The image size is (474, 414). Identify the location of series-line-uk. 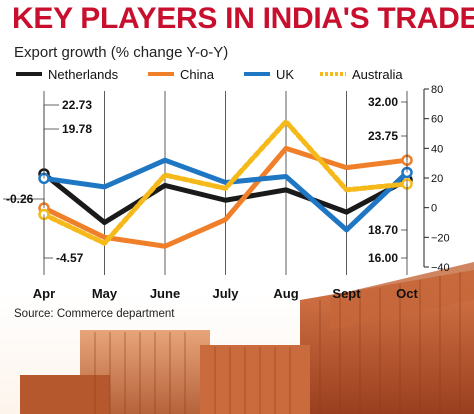
(225, 195).